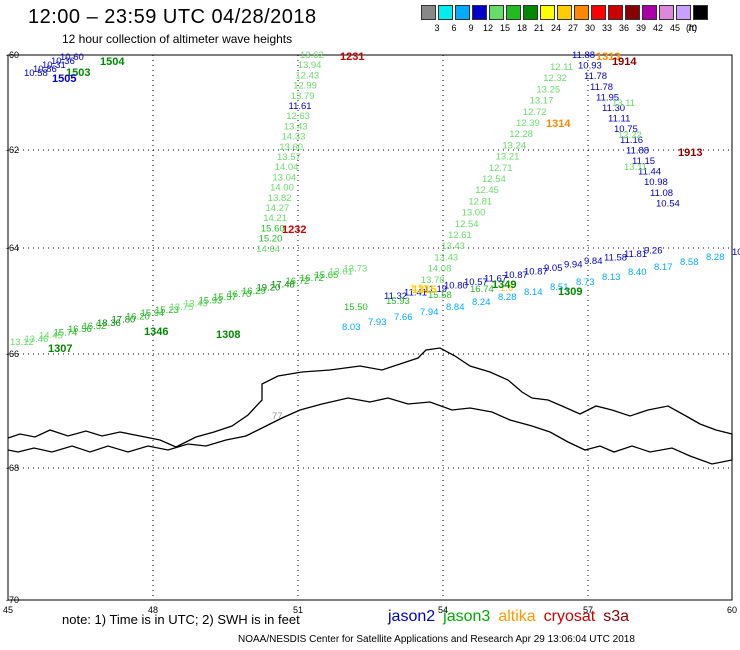 This screenshot has height=650, width=740. What do you see at coordinates (254, 291) in the screenshot?
I see `jason3-wave-height: 16.29` at bounding box center [254, 291].